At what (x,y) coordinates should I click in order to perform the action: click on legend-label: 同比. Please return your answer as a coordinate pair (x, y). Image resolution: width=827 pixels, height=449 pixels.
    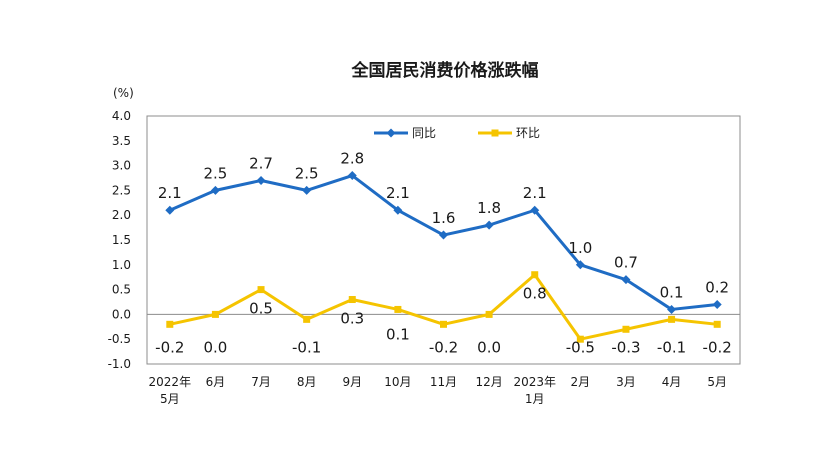
    Looking at the image, I should click on (424, 133).